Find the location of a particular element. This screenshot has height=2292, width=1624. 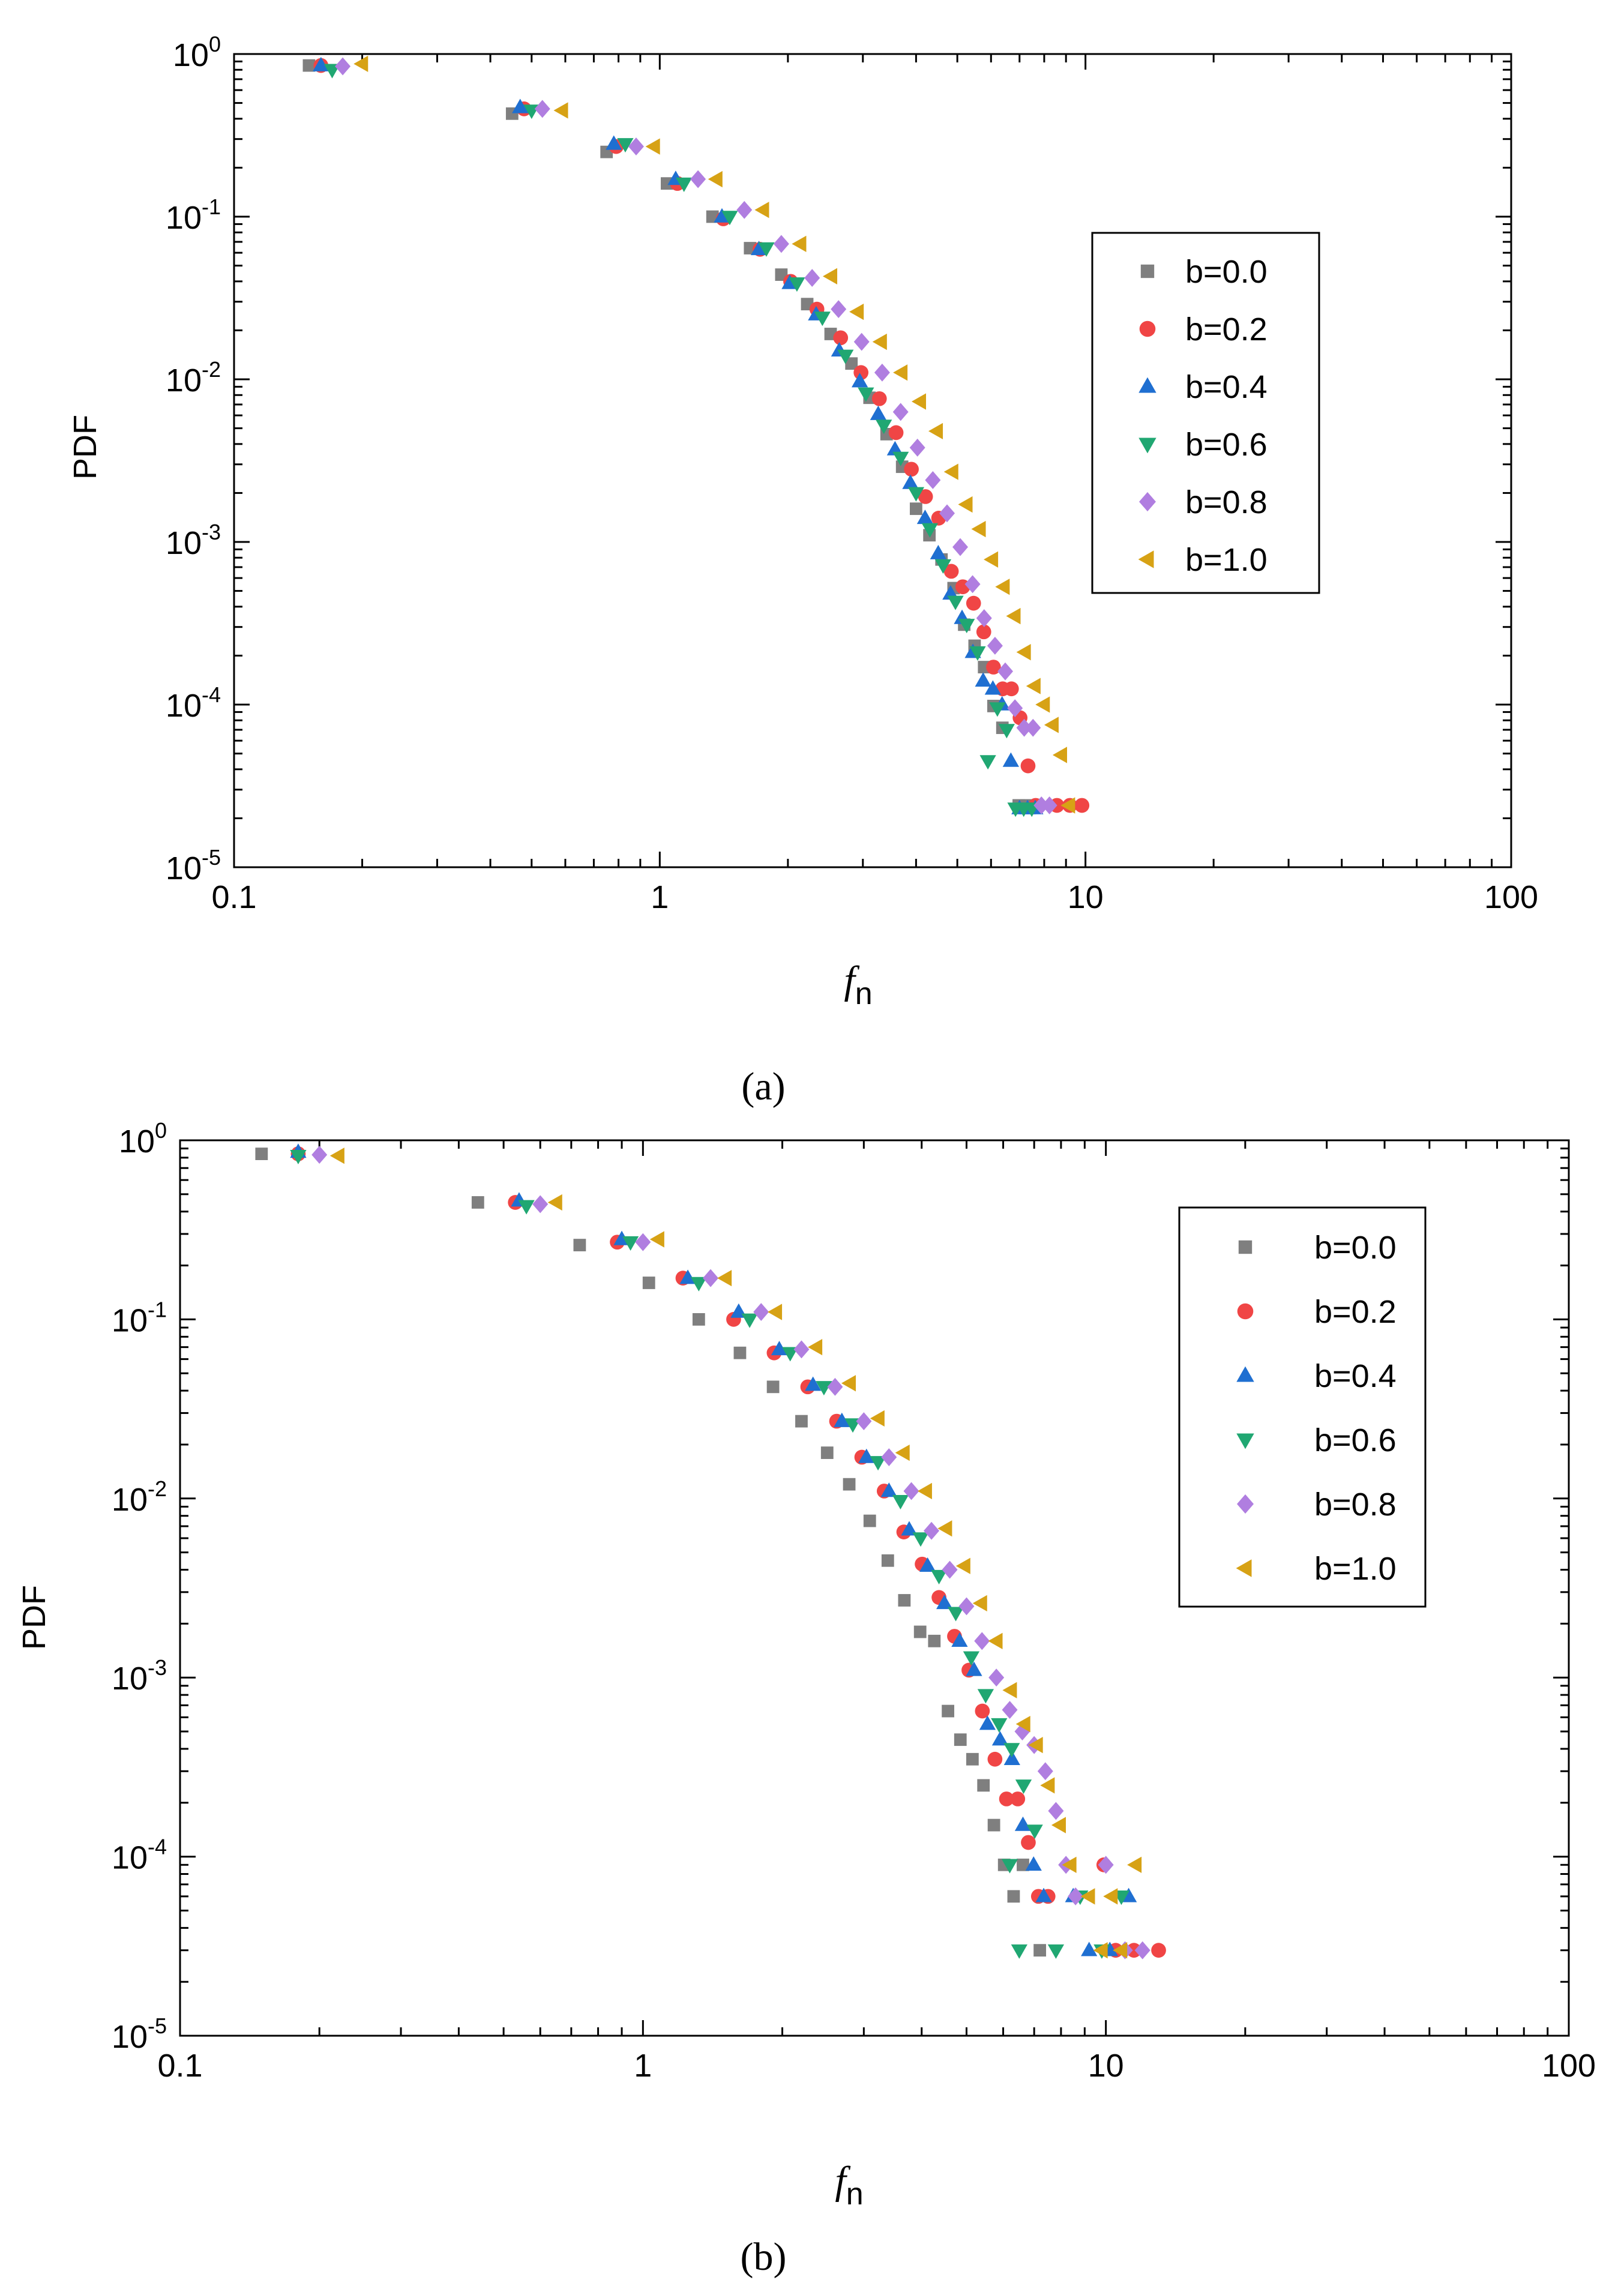

y-tick-label: 10⁻³ is located at coordinates (139, 1676).